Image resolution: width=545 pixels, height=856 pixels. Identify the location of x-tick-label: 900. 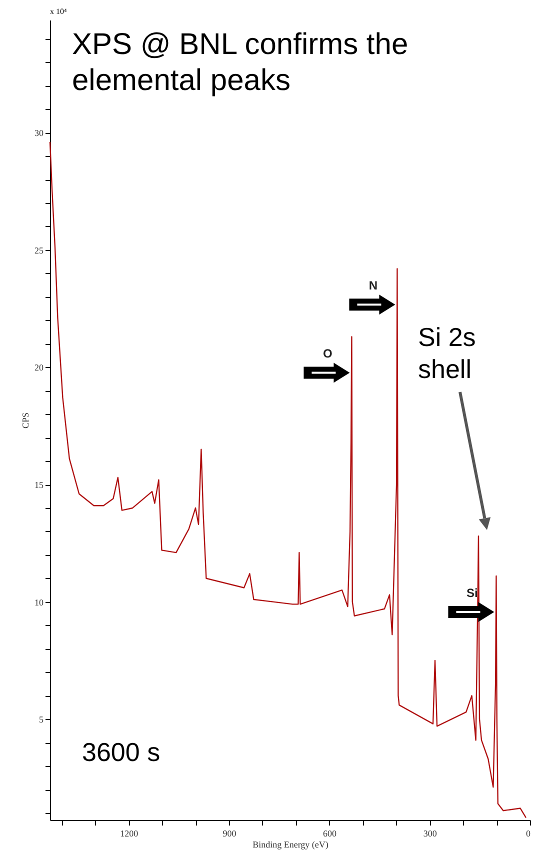
(229, 833).